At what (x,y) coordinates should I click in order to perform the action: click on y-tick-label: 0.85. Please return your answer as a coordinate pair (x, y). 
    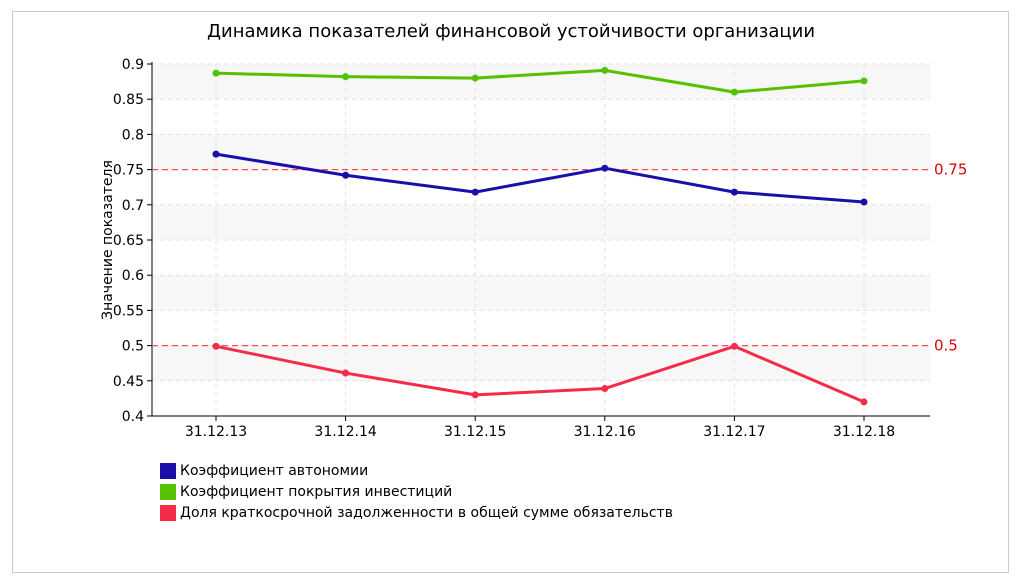
    Looking at the image, I should click on (128, 100).